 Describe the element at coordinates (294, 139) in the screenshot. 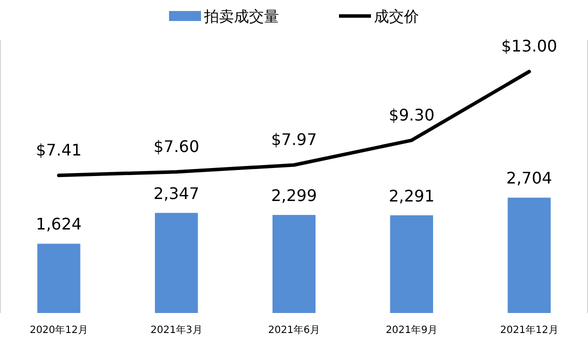

I see `data-label: $7.97` at that location.